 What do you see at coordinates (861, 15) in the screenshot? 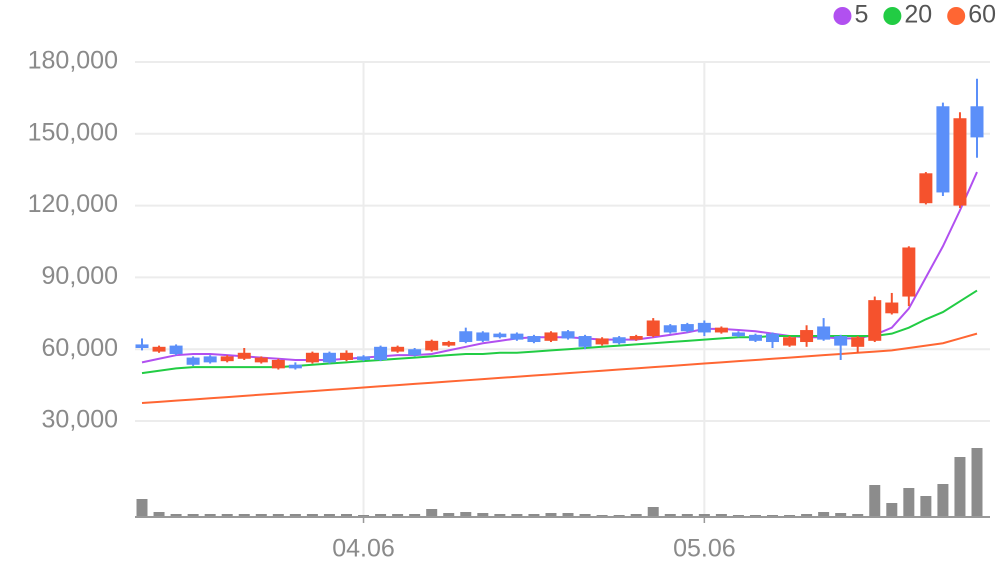
I see `legend-label: 5` at bounding box center [861, 15].